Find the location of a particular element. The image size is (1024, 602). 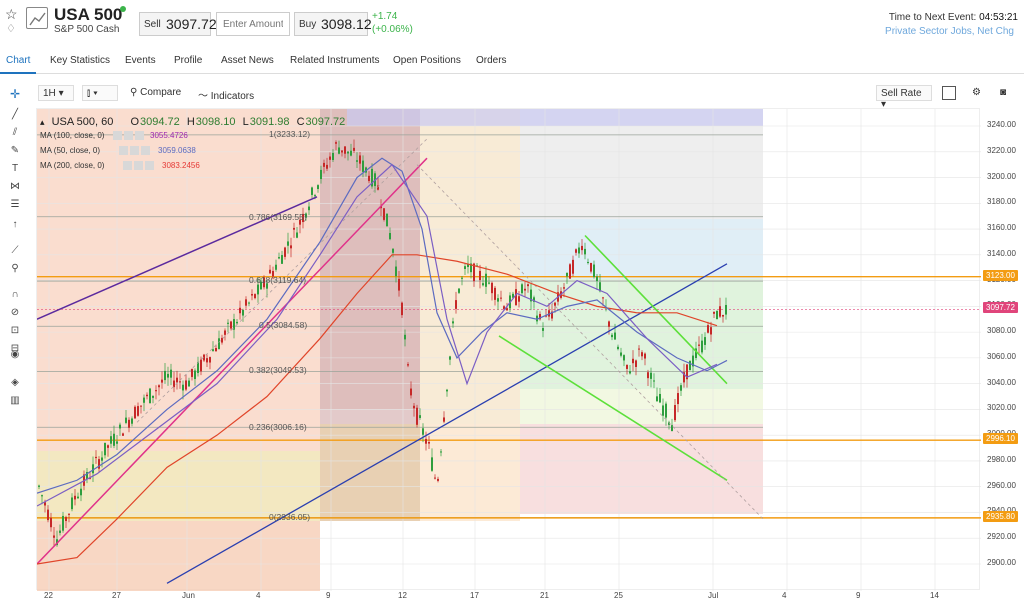

tab-orders: Orders is located at coordinates (491, 60).